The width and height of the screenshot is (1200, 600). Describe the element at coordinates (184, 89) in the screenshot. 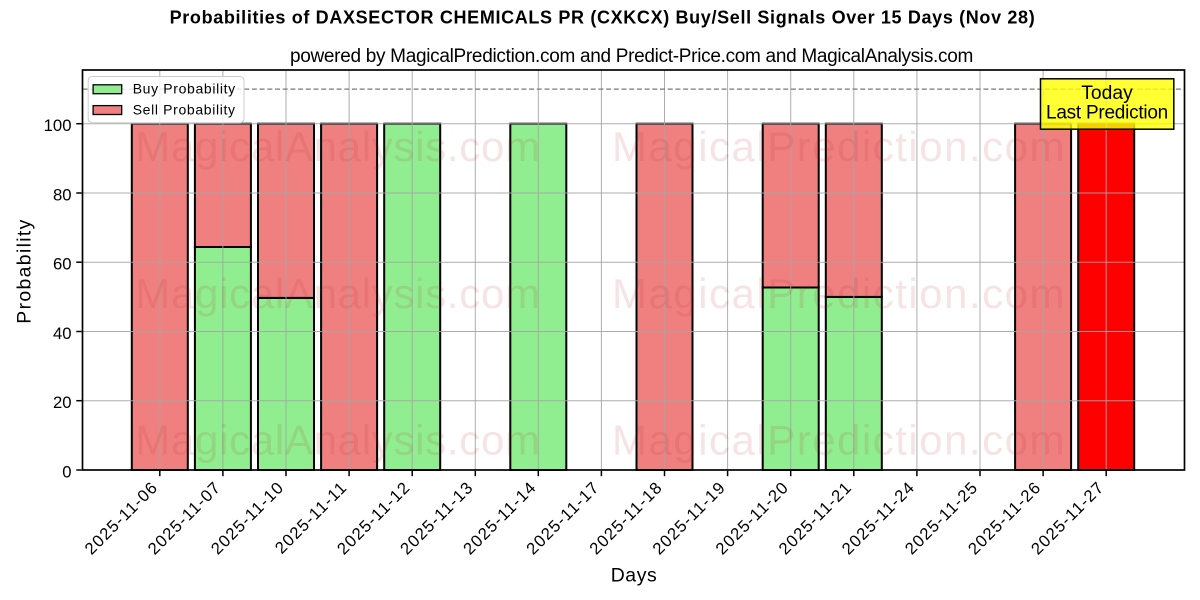

I see `svg-text: Buy Probability` at that location.